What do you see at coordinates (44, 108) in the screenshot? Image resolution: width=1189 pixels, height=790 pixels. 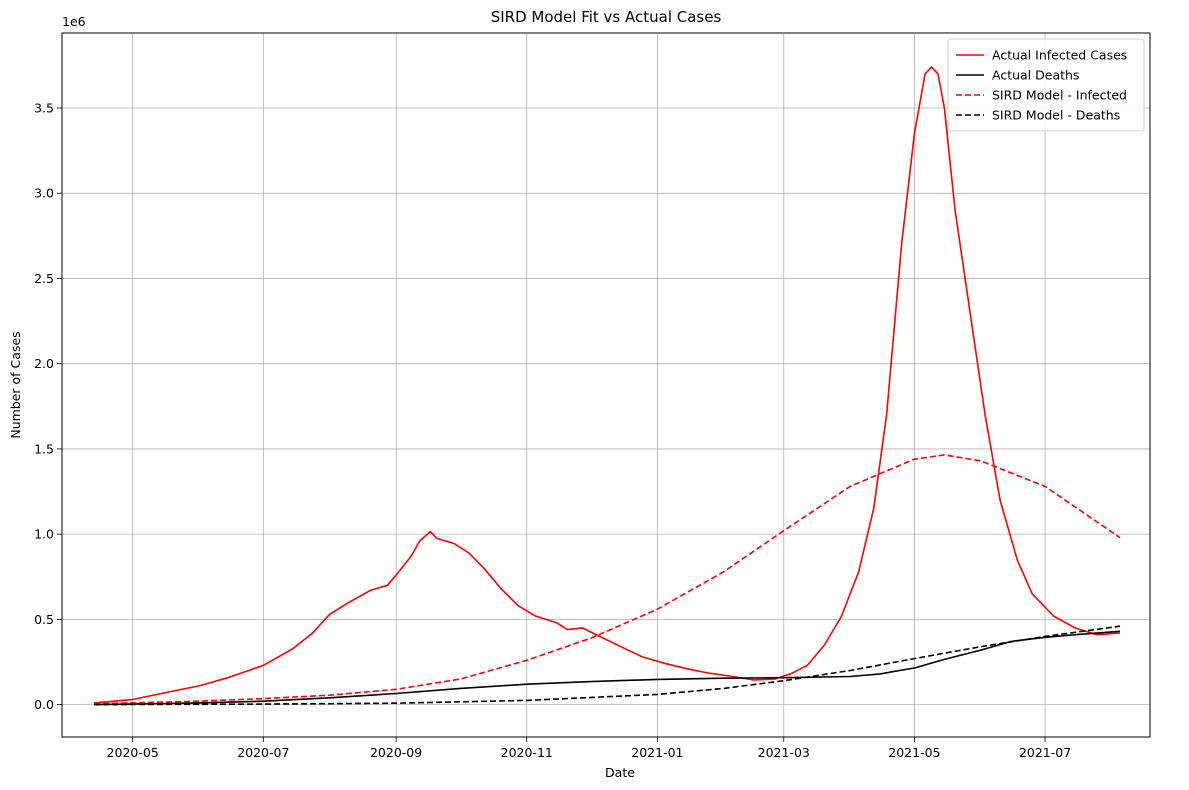 I see `y-tick-label: 3.5` at bounding box center [44, 108].